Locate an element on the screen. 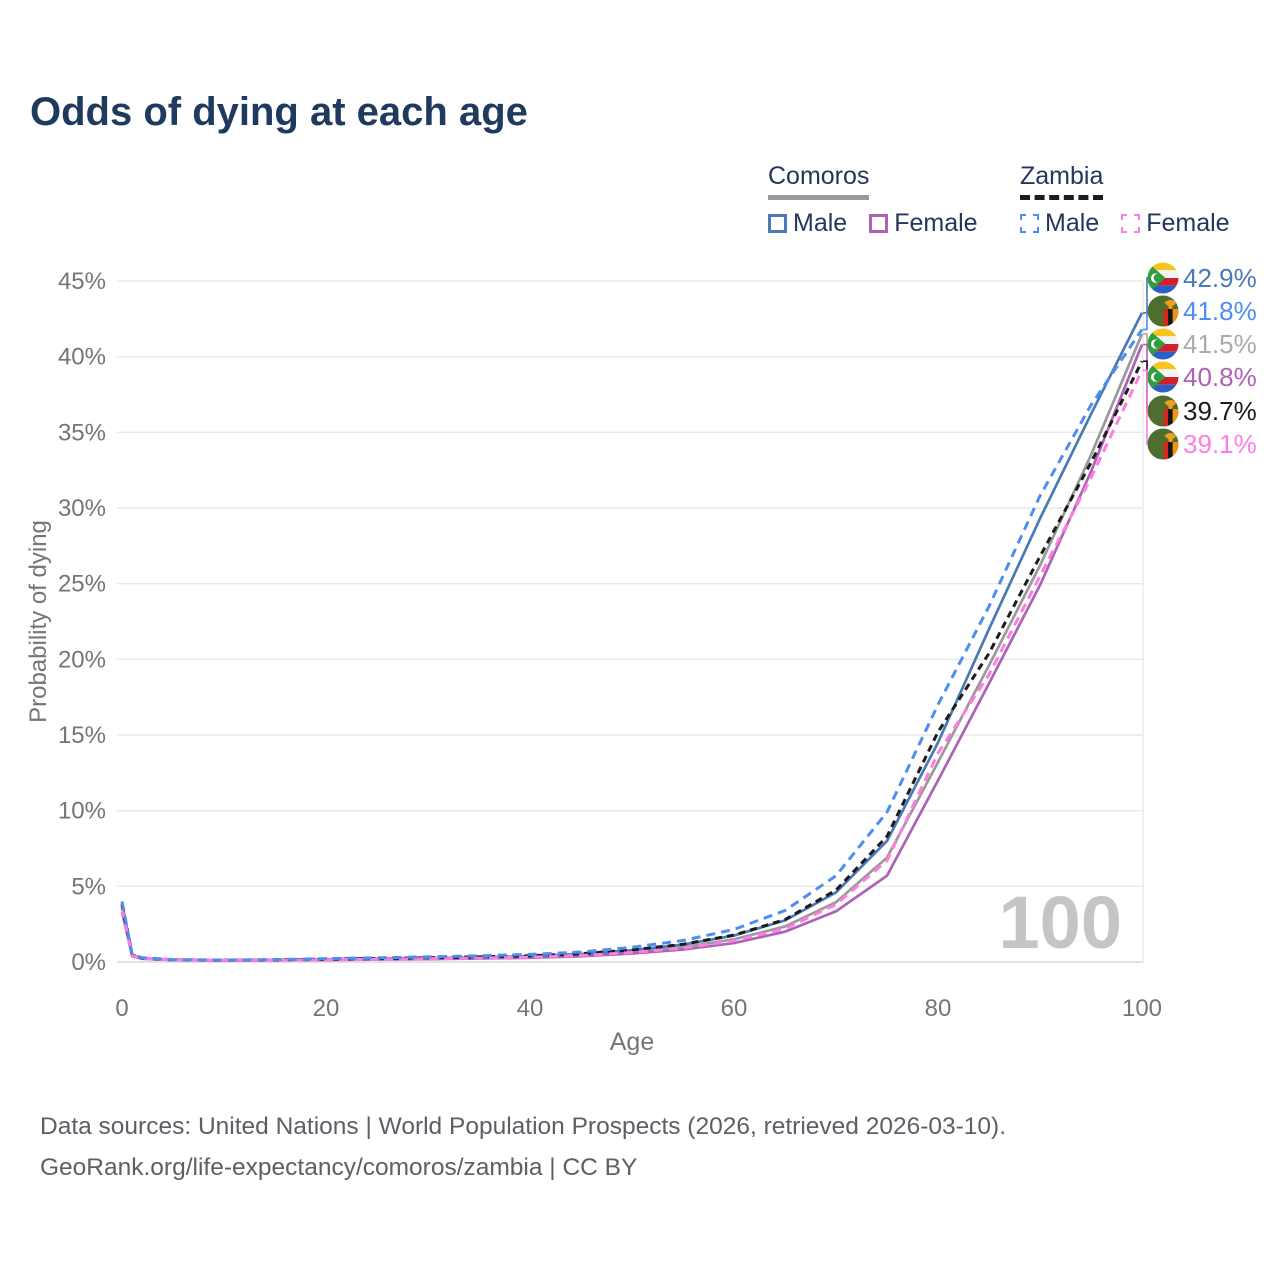 Image resolution: width=1280 pixels, height=1280 pixels. end-value-label: 39.7% is located at coordinates (1220, 411).